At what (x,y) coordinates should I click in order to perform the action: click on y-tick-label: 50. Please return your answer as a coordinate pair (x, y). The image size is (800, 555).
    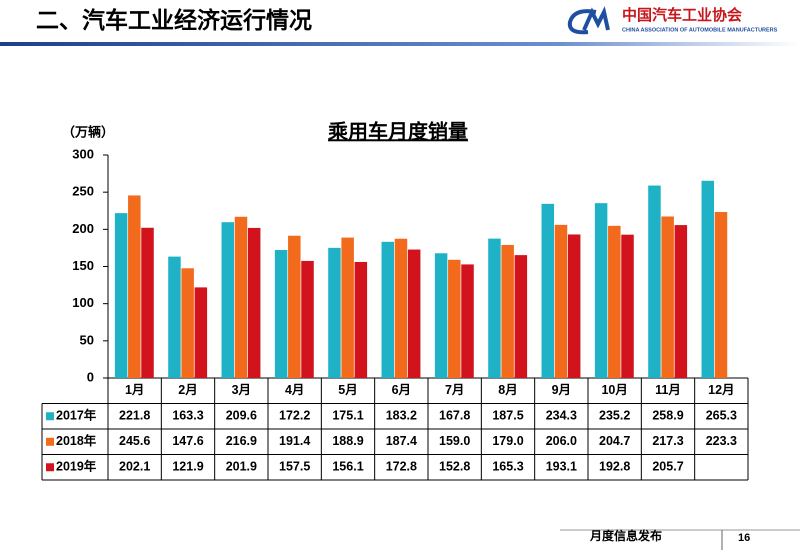
    Looking at the image, I should click on (87, 339).